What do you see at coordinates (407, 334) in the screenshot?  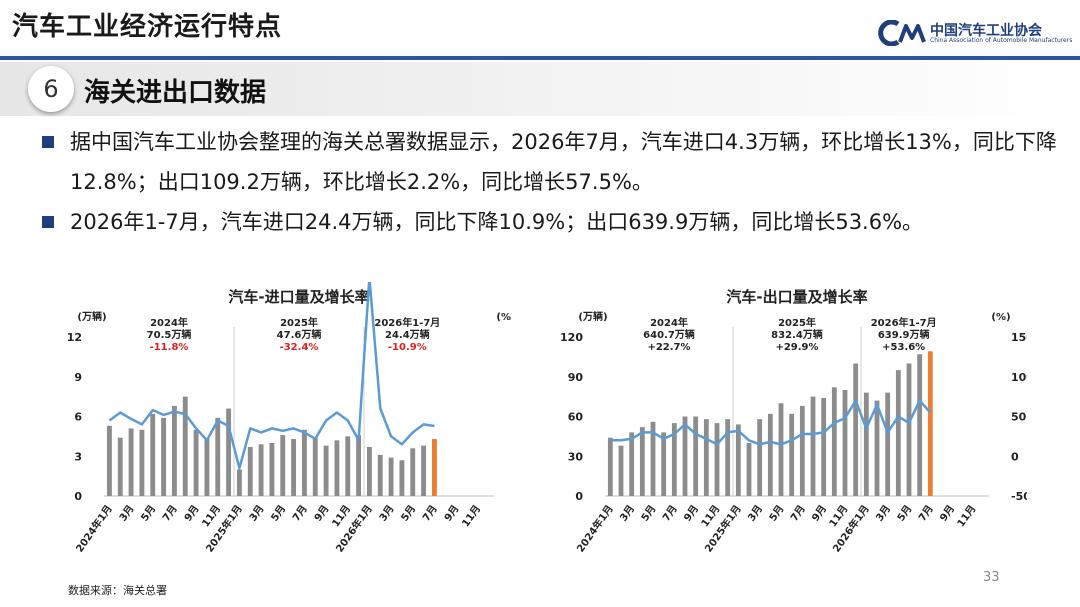 I see `annotation-total: 24.4万辆` at bounding box center [407, 334].